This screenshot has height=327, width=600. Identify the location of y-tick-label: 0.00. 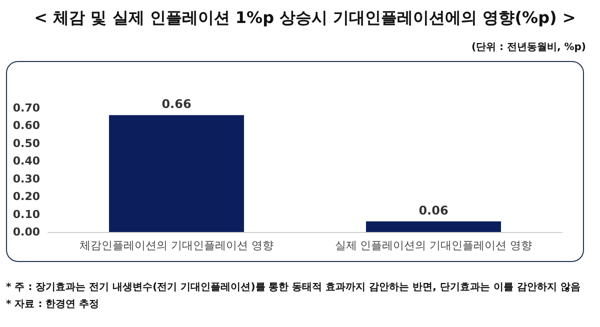
(26, 232).